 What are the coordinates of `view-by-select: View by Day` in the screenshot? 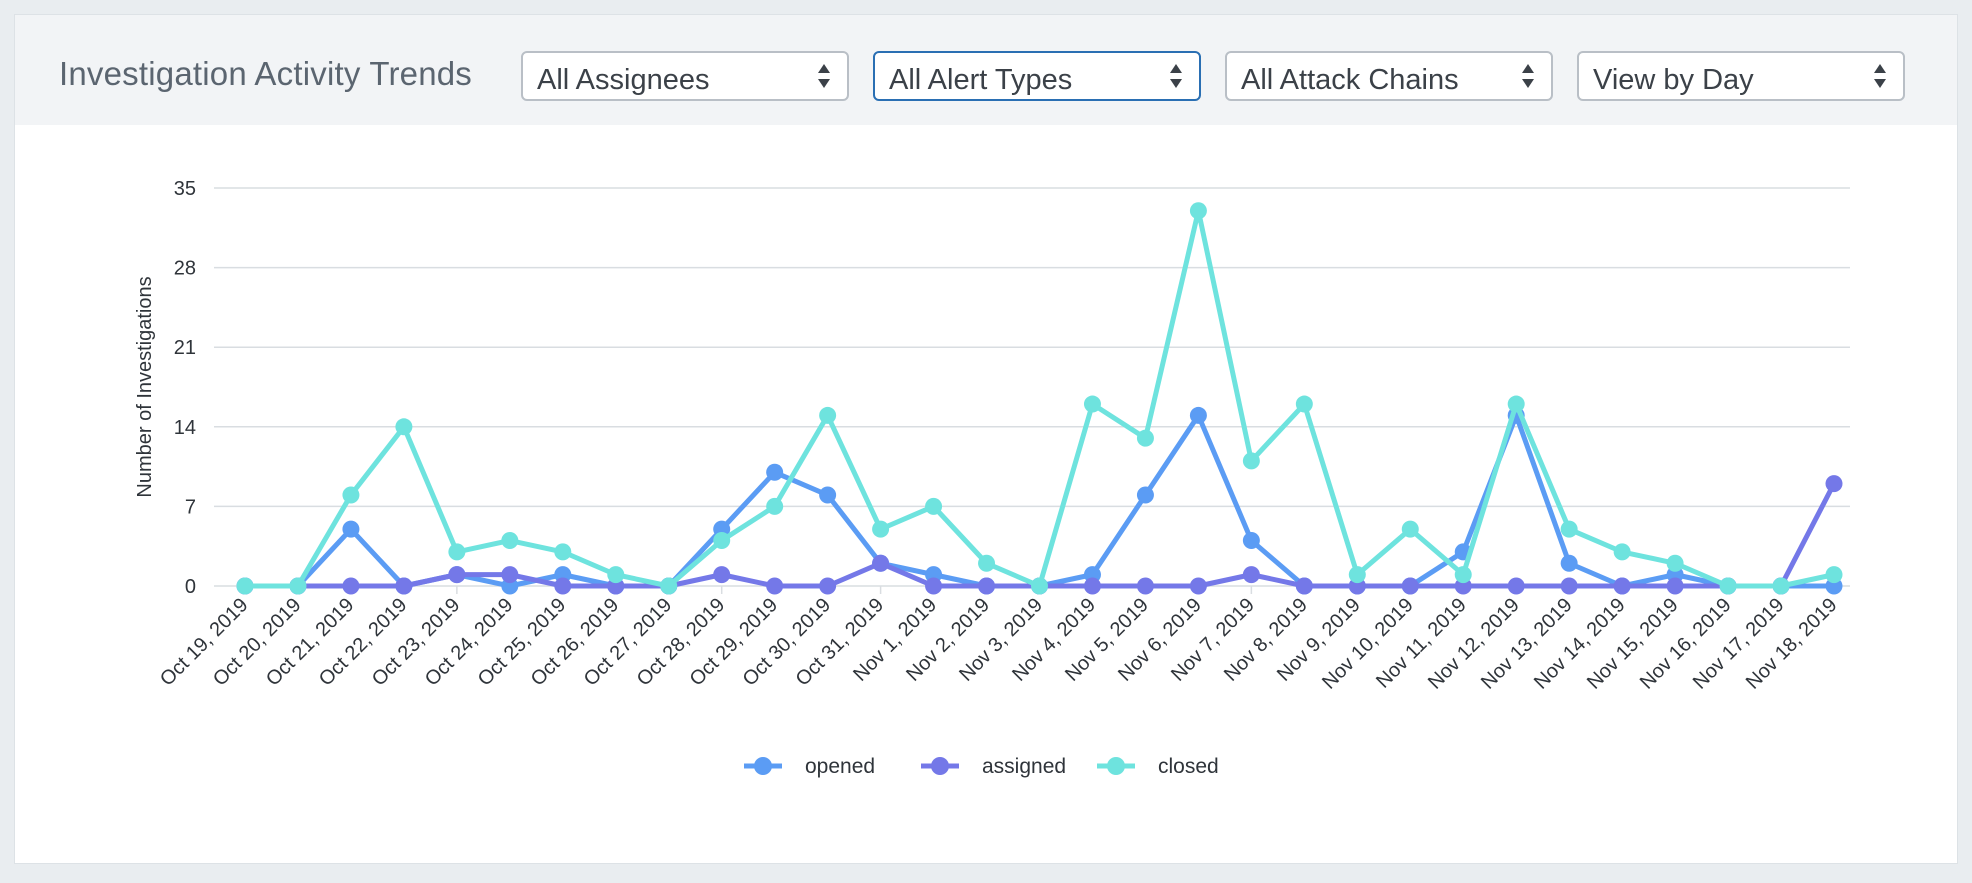 It's located at (1741, 76).